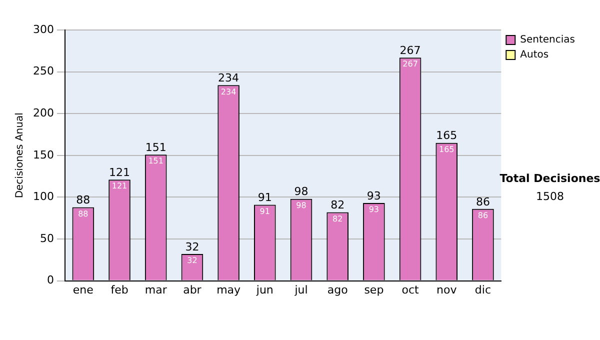 The height and width of the screenshot is (340, 600). Describe the element at coordinates (119, 173) in the screenshot. I see `total-label: 121` at that location.